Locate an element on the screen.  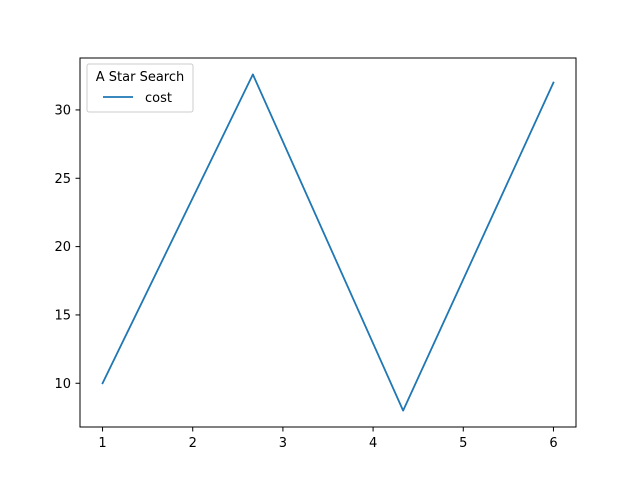
x-tick-label: 6 is located at coordinates (553, 443).